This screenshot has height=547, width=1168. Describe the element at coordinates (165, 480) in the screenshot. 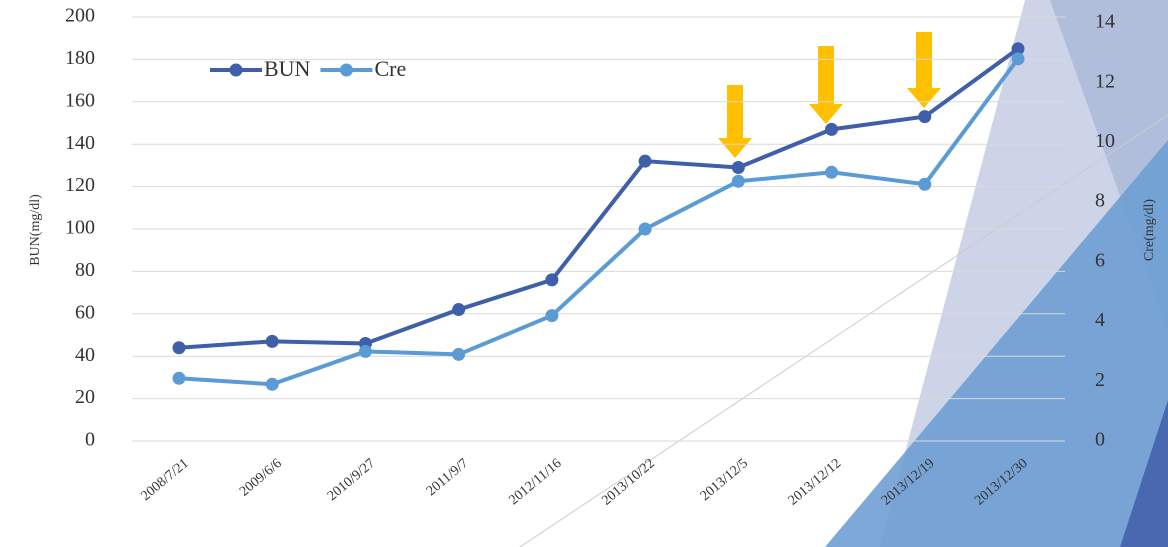

I see `x-tick-label: 2008/7/21` at that location.